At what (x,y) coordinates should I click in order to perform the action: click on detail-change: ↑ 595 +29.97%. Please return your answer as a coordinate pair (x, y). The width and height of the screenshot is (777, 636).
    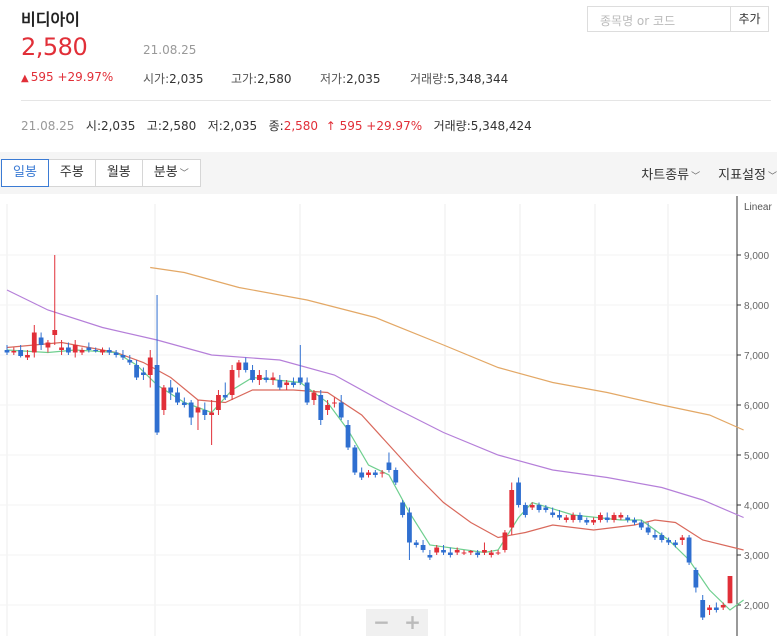
    Looking at the image, I should click on (374, 126).